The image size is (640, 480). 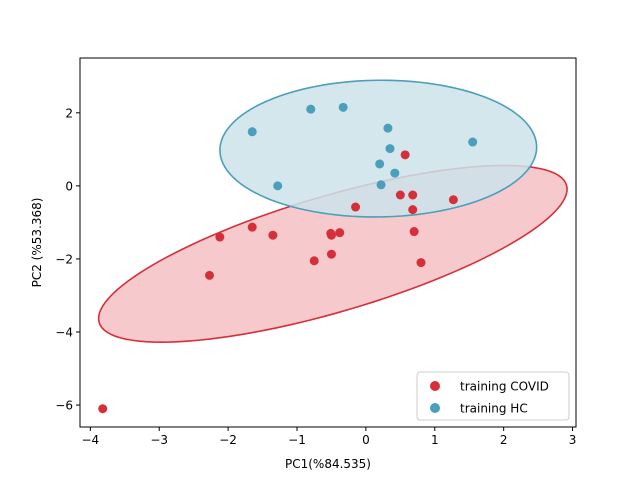 What do you see at coordinates (494, 409) in the screenshot?
I see `legend-label-hc: training HC` at bounding box center [494, 409].